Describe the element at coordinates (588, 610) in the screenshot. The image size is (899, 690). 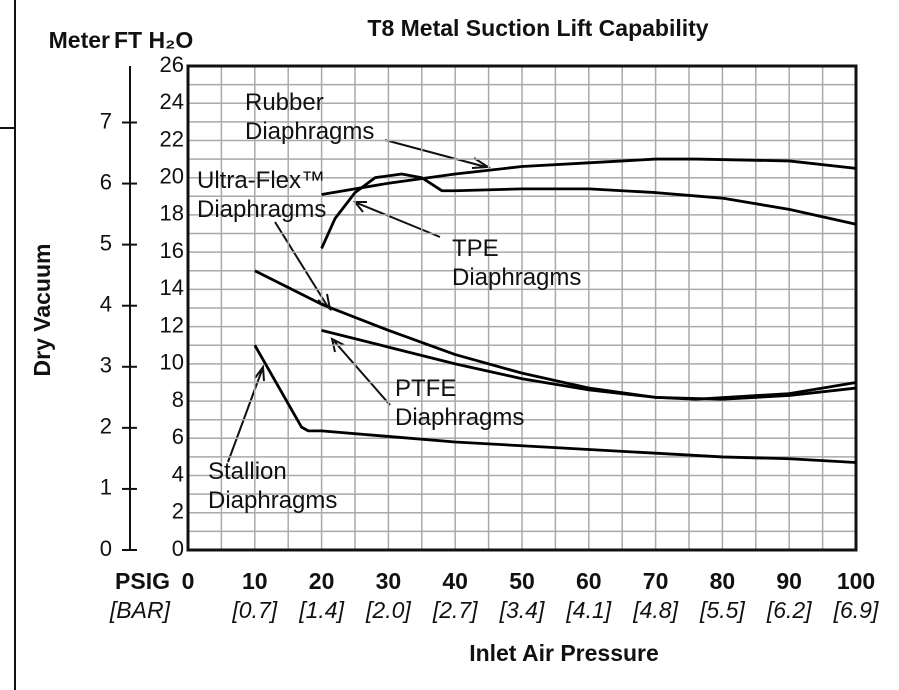
I see `x2-tick-label: [4.1]` at that location.